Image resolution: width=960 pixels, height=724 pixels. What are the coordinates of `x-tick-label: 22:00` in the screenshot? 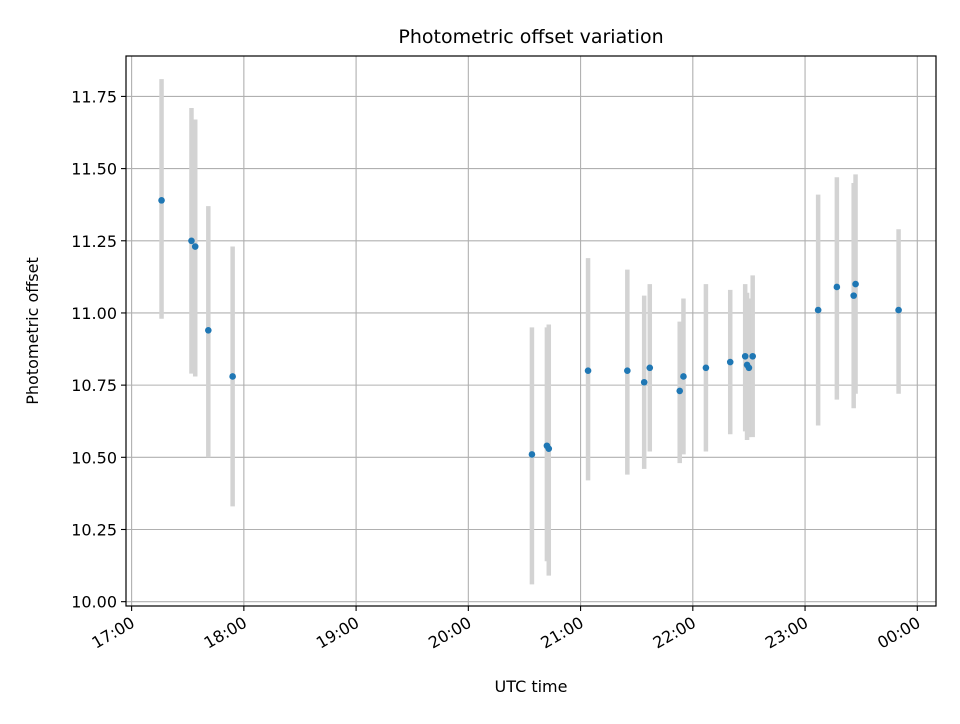 It's located at (674, 633).